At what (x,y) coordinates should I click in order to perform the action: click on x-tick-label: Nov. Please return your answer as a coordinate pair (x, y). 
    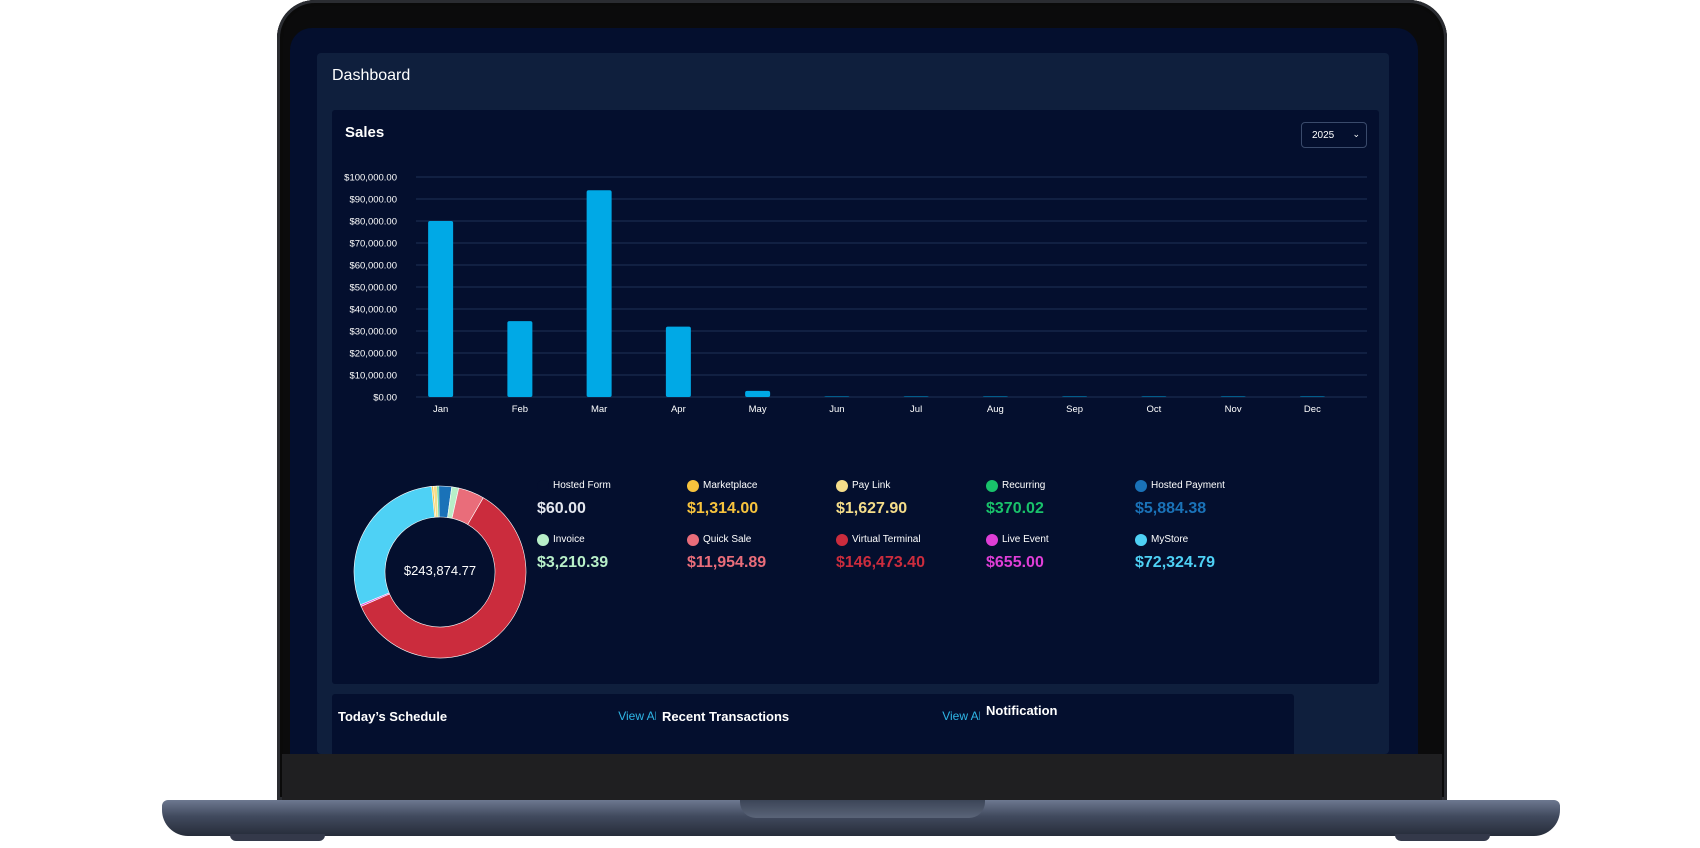
    Looking at the image, I should click on (1233, 409).